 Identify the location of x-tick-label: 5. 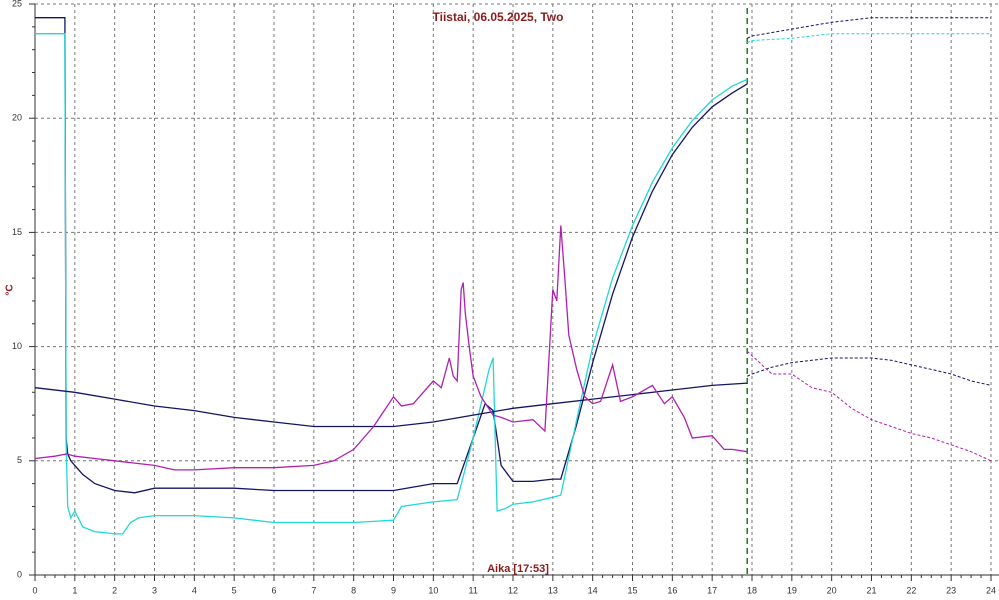
(234, 590).